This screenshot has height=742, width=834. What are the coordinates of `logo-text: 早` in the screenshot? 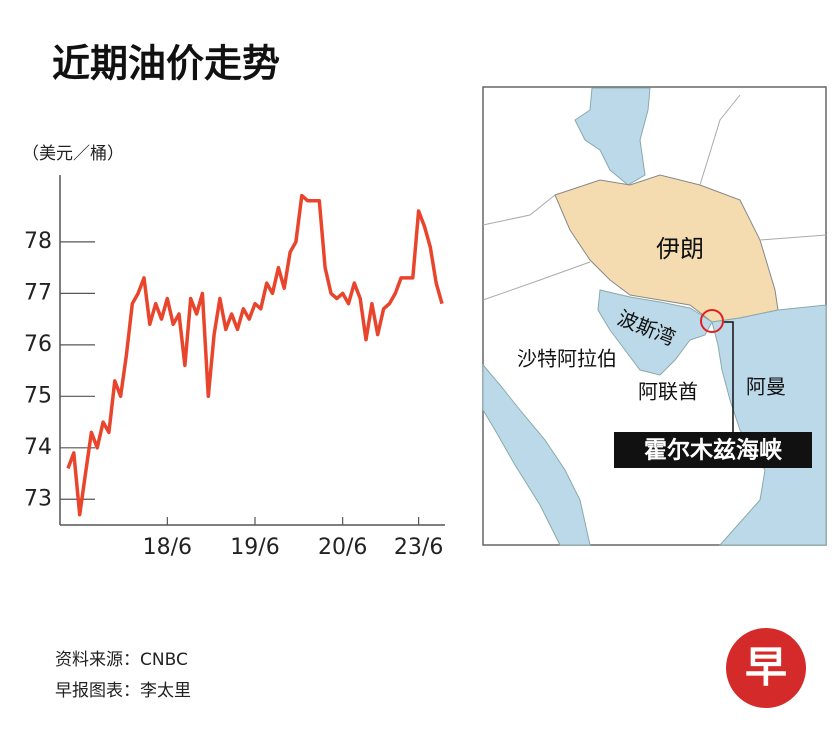 It's located at (766, 667).